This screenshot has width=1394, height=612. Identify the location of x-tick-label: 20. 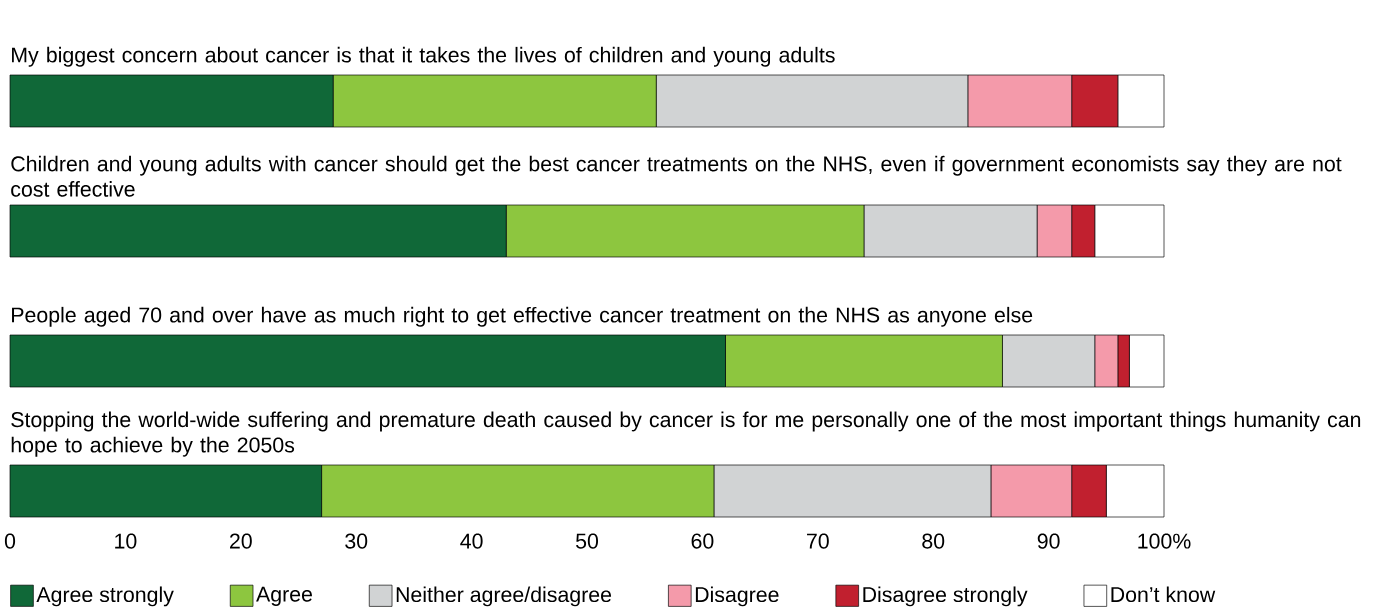
(241, 541).